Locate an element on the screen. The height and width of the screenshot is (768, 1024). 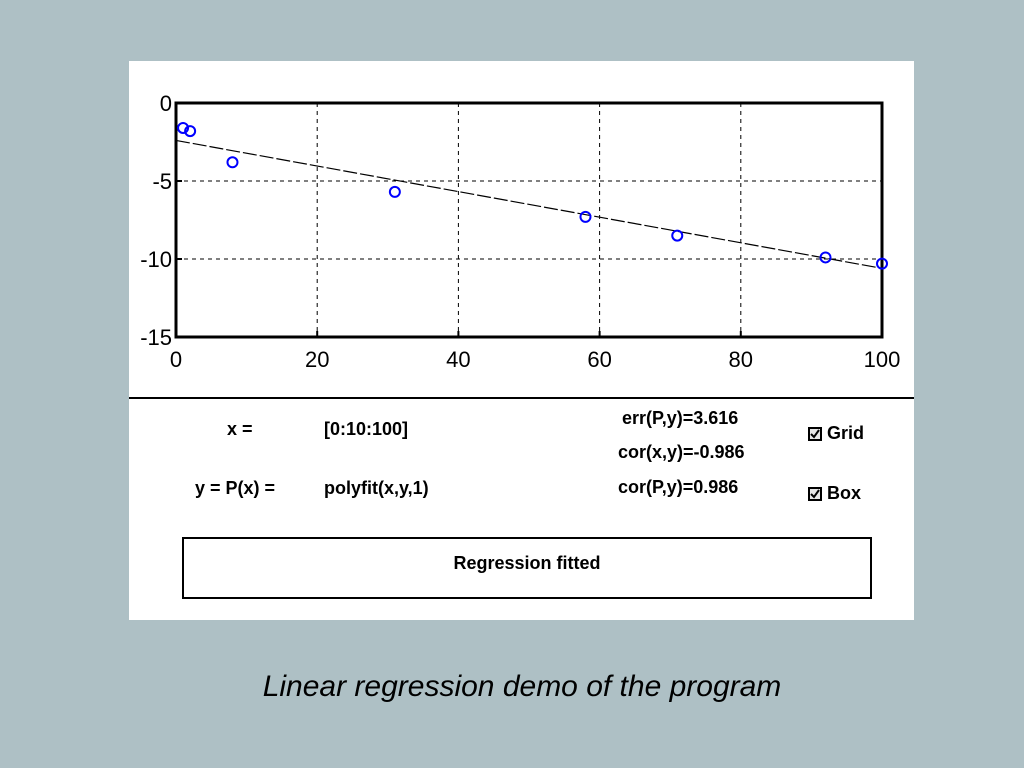
box-checkbox-row: Box is located at coordinates (834, 493).